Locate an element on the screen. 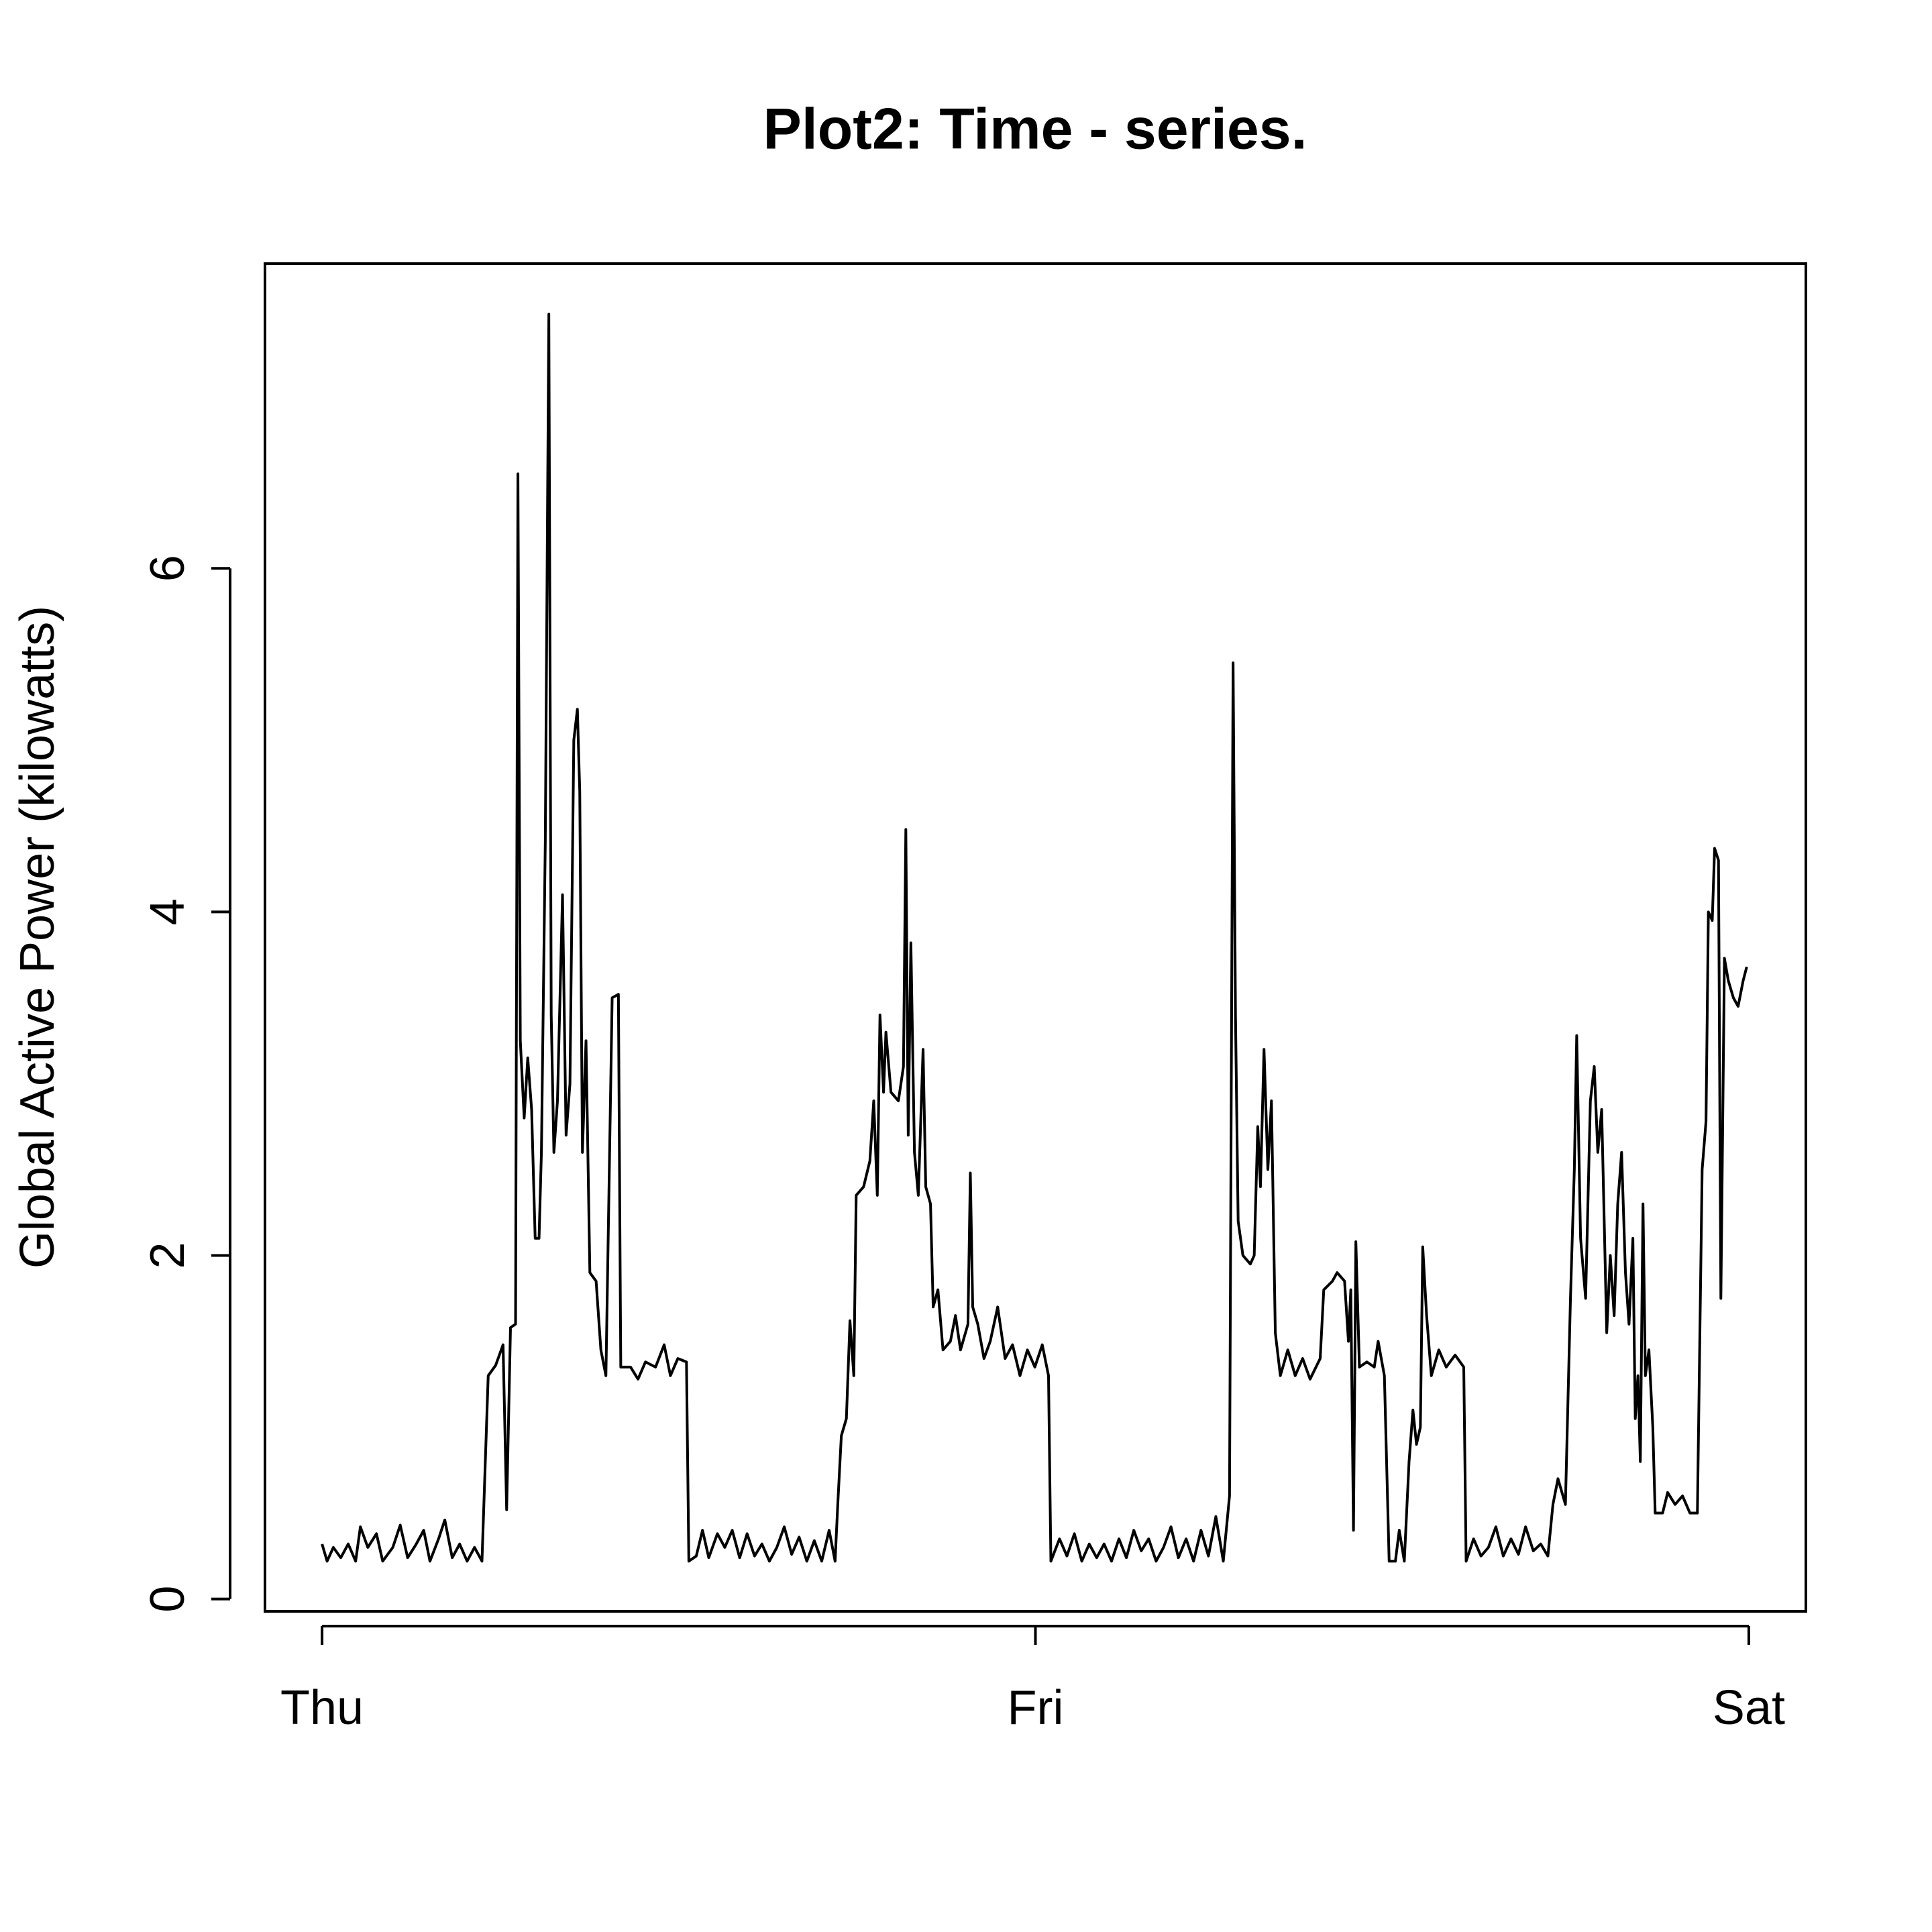 The image size is (1932, 1932). y-tick-label: 6 is located at coordinates (168, 568).